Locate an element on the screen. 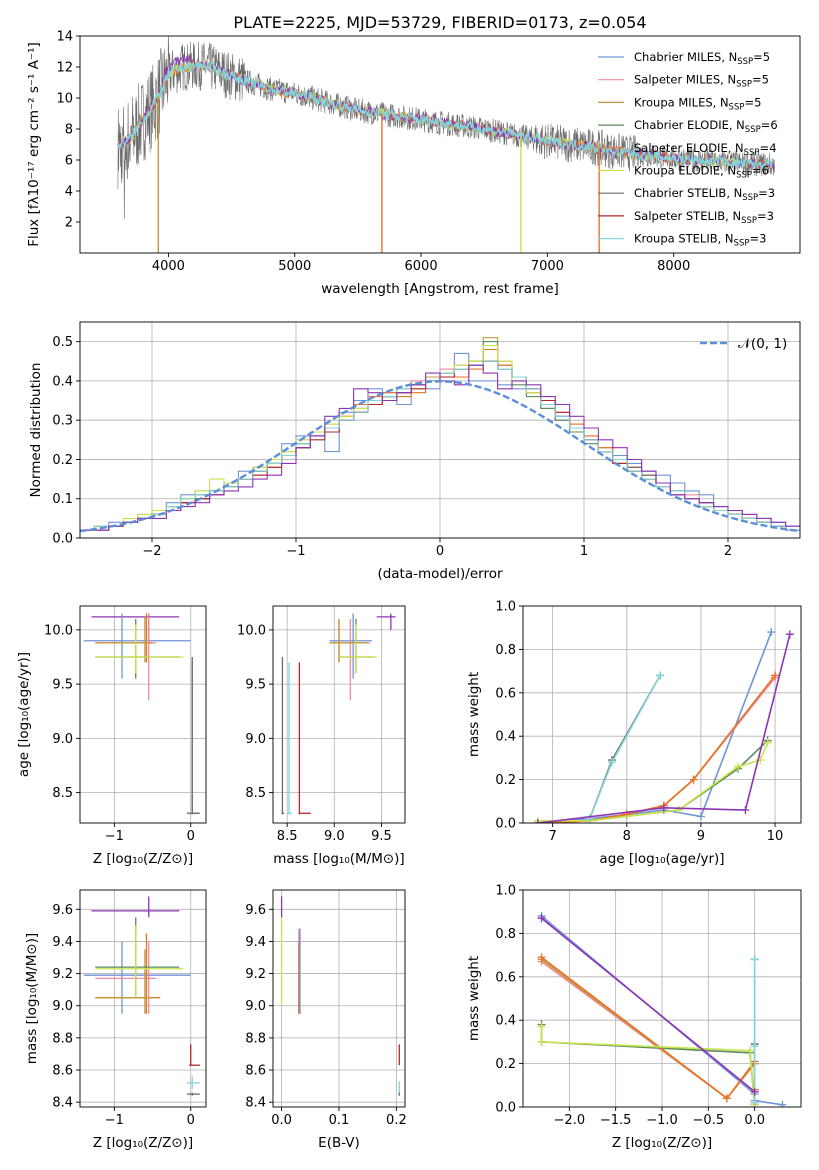 This screenshot has width=819, height=1170. legend-entry: Kroupa ELODIE, NSSP=6 is located at coordinates (701, 172).